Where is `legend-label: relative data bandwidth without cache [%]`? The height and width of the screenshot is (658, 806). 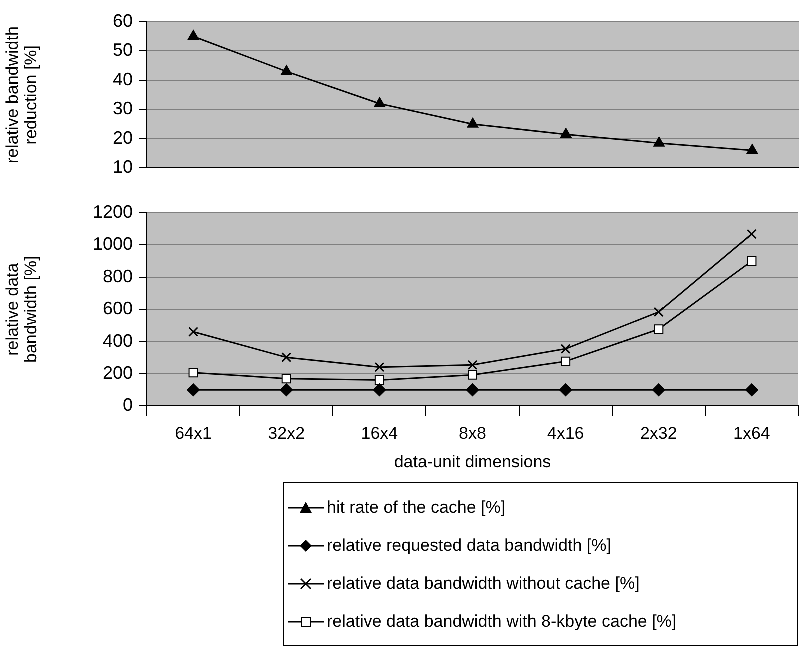
legend-label: relative data bandwidth without cache [%] is located at coordinates (483, 584).